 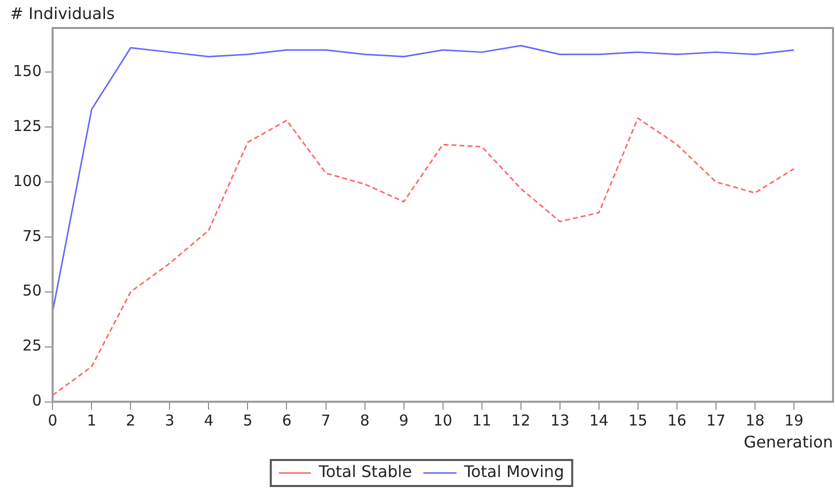 I want to click on y-tick-label: 50, so click(x=32, y=291).